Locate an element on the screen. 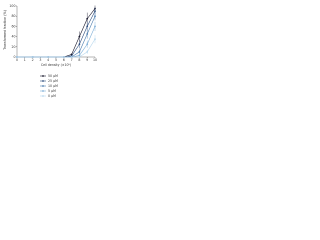 This screenshot has width=320, height=240. legend-label: 0 μM is located at coordinates (52, 96).